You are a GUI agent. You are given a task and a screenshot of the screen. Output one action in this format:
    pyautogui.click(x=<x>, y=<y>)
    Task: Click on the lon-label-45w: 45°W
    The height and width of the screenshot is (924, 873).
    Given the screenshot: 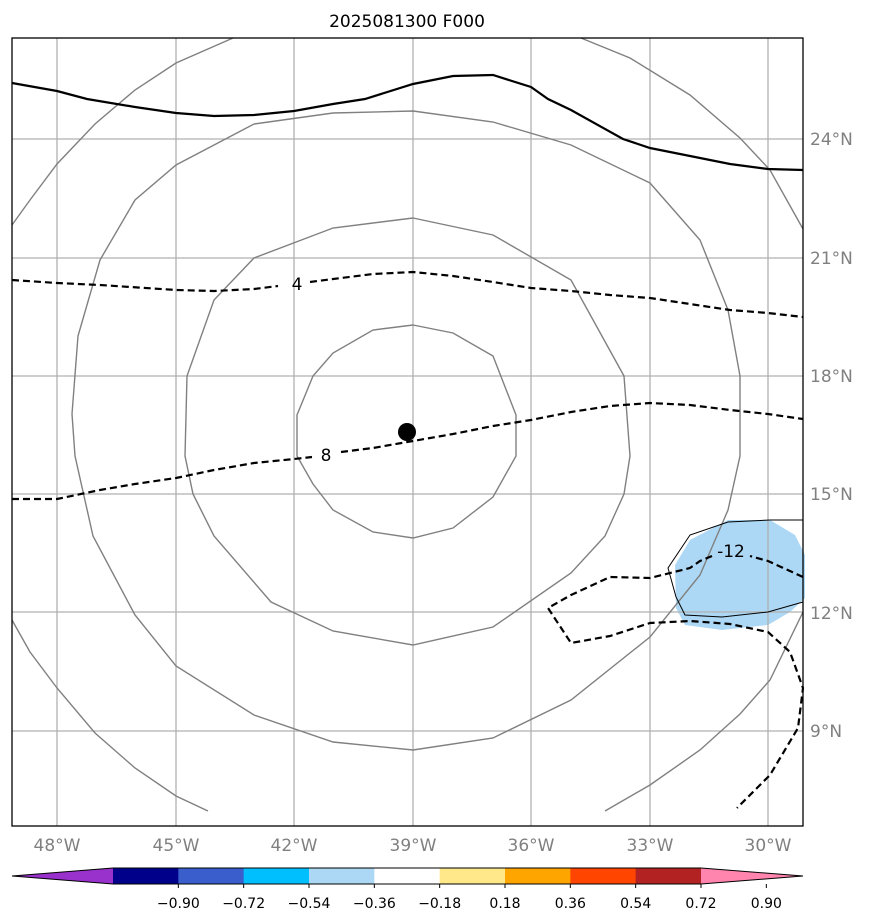 What is the action you would take?
    pyautogui.click(x=176, y=846)
    